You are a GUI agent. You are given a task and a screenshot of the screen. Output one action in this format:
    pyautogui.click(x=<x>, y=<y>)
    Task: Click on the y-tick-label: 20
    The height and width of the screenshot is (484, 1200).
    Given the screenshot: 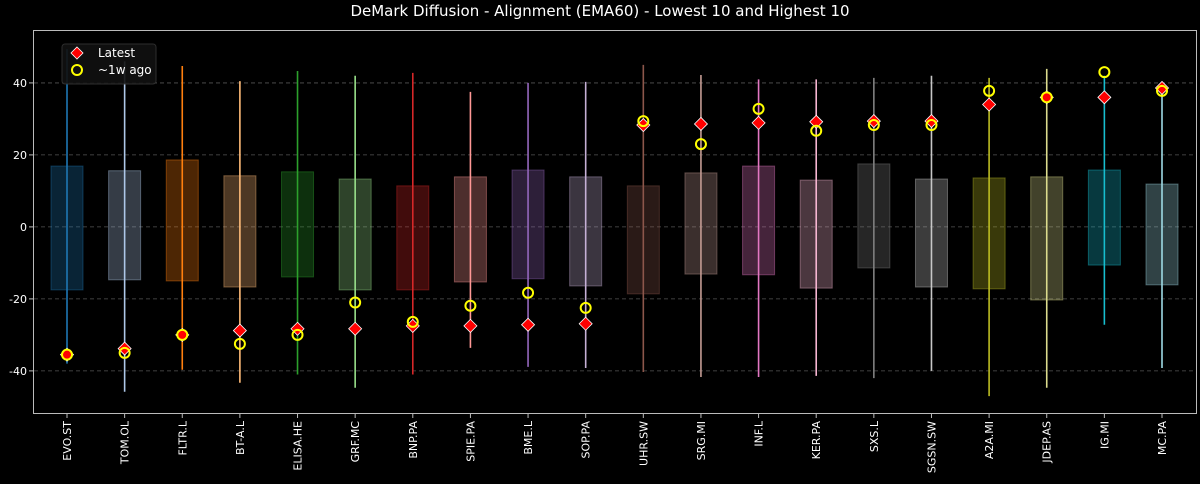 What is the action you would take?
    pyautogui.click(x=20, y=155)
    